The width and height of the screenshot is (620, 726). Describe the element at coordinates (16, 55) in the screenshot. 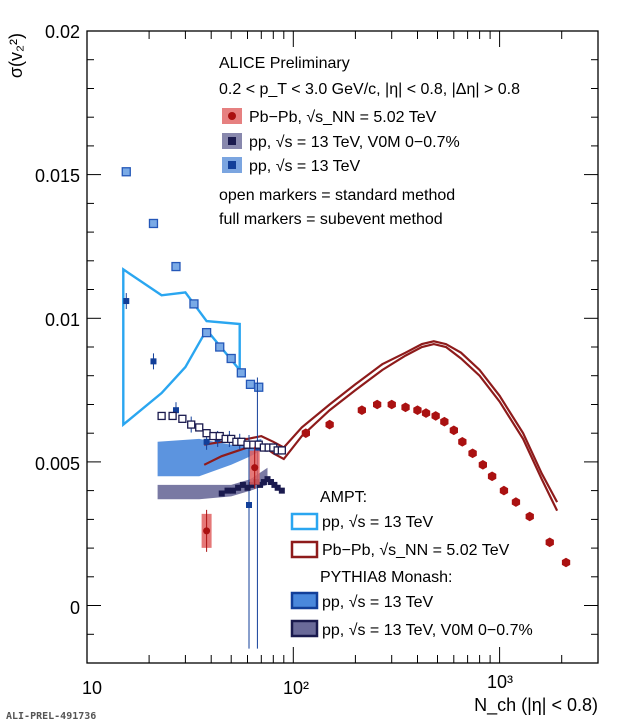

I see `y-axis-title: σ(v₂²)` at that location.